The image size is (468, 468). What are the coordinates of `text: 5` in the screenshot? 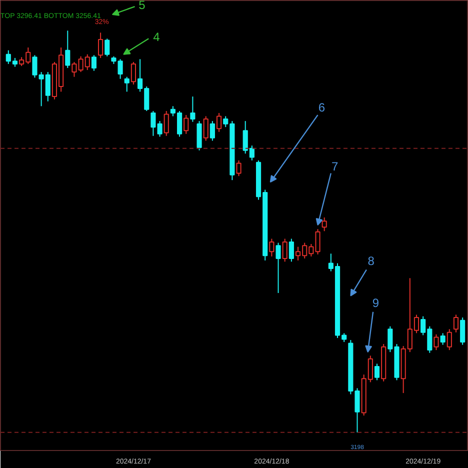 It's located at (142, 6).